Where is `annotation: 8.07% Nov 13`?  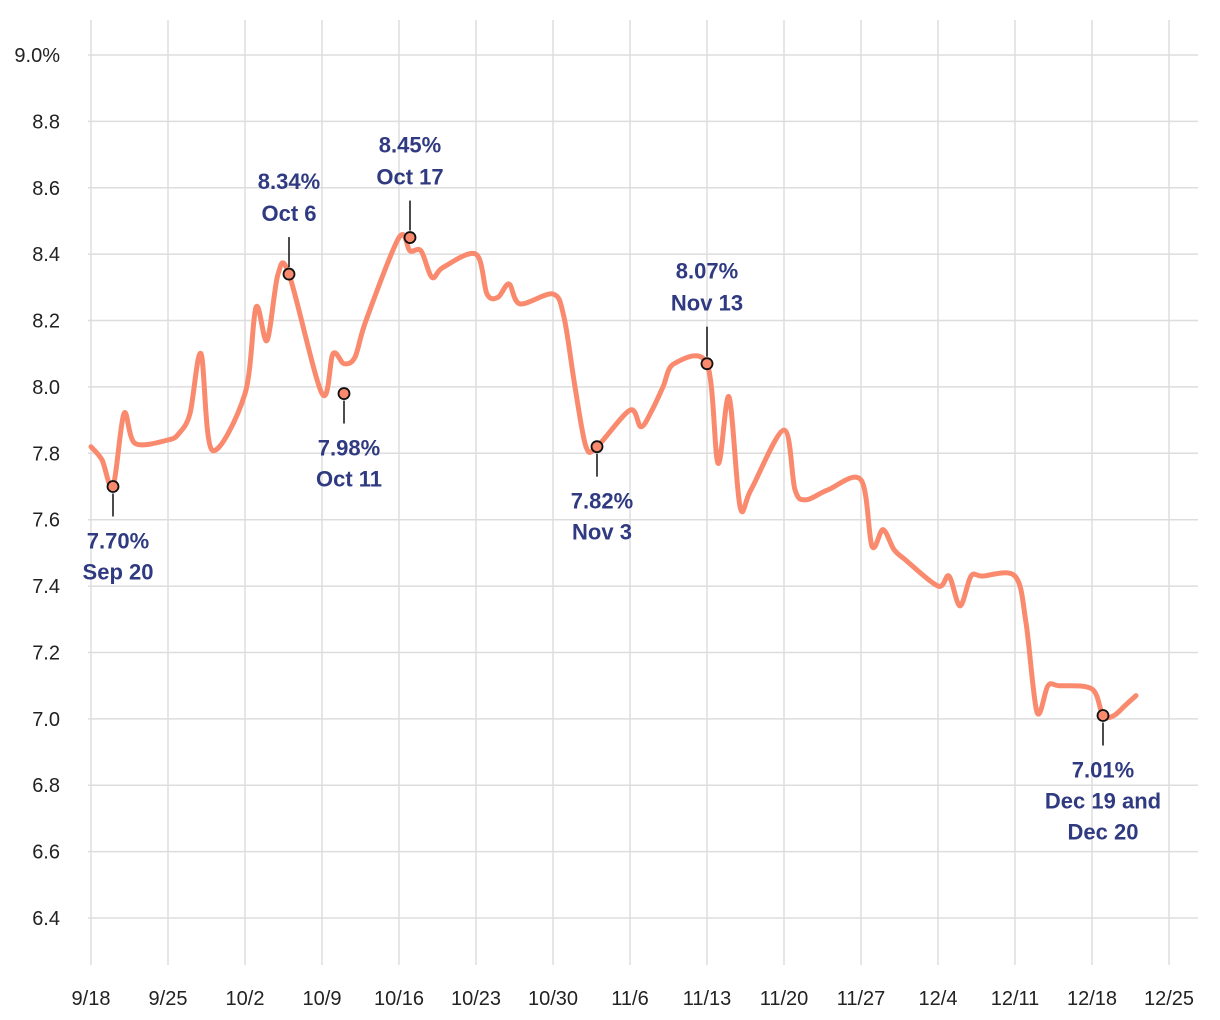 annotation: 8.07% Nov 13 is located at coordinates (707, 315).